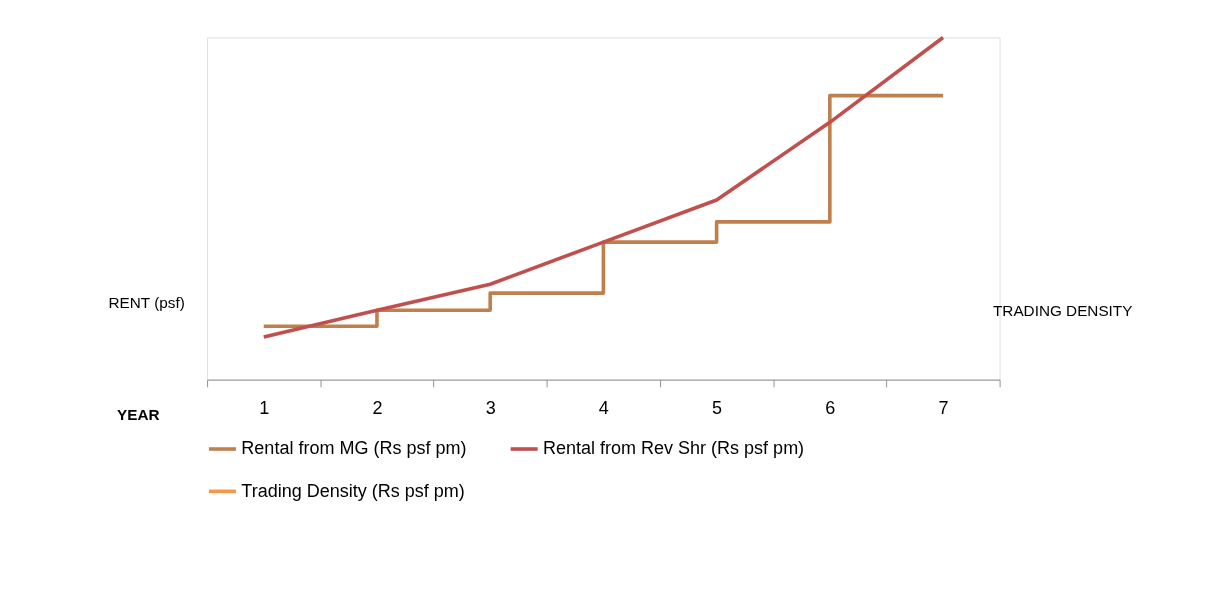 This screenshot has height=614, width=1223. I want to click on x-tick-label: 6, so click(830, 408).